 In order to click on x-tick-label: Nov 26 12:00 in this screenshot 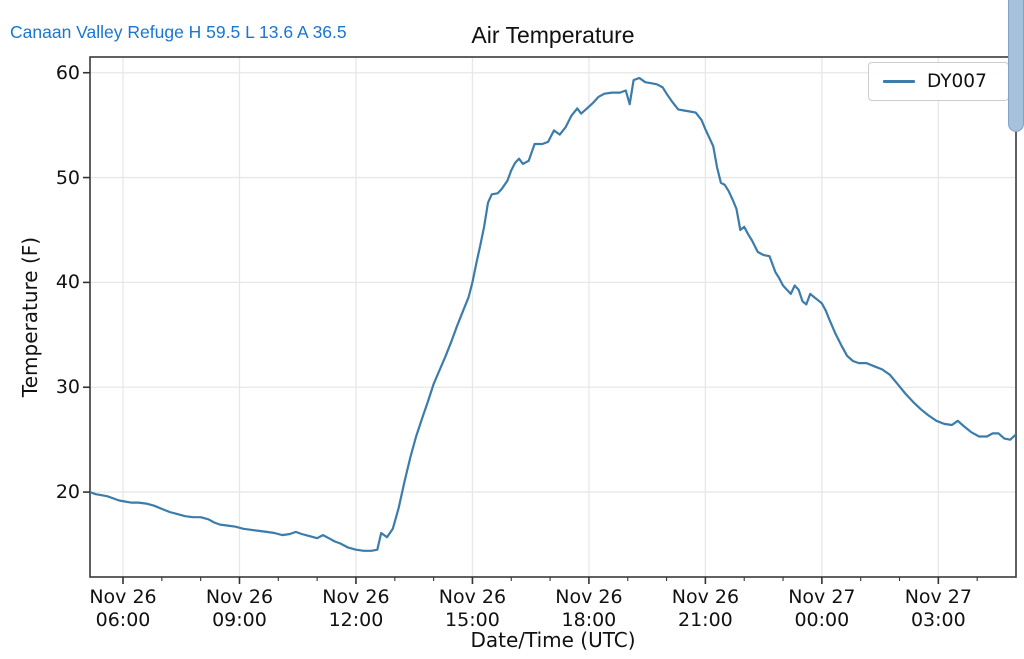, I will do `click(356, 608)`.